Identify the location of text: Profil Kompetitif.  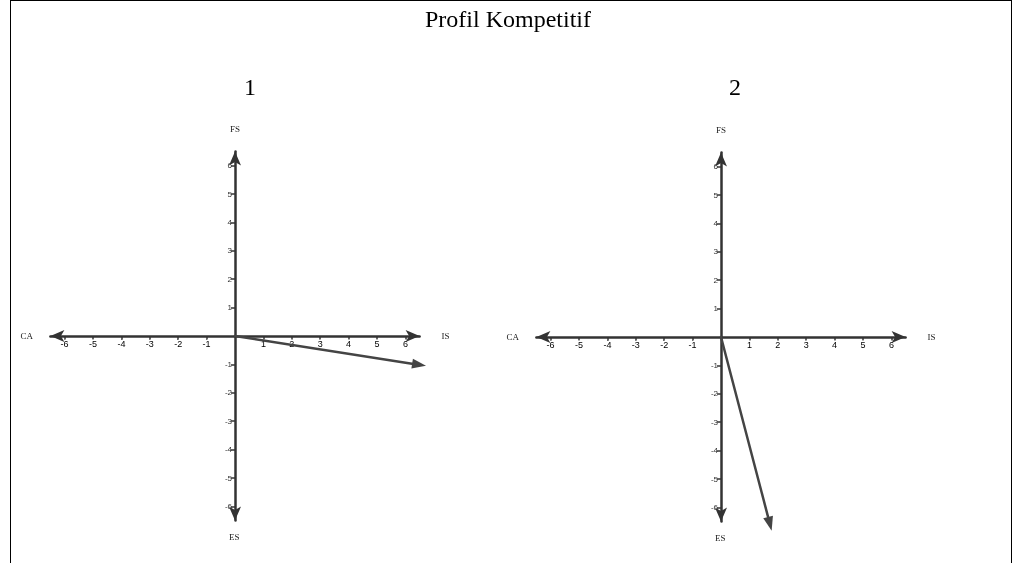
(508, 19).